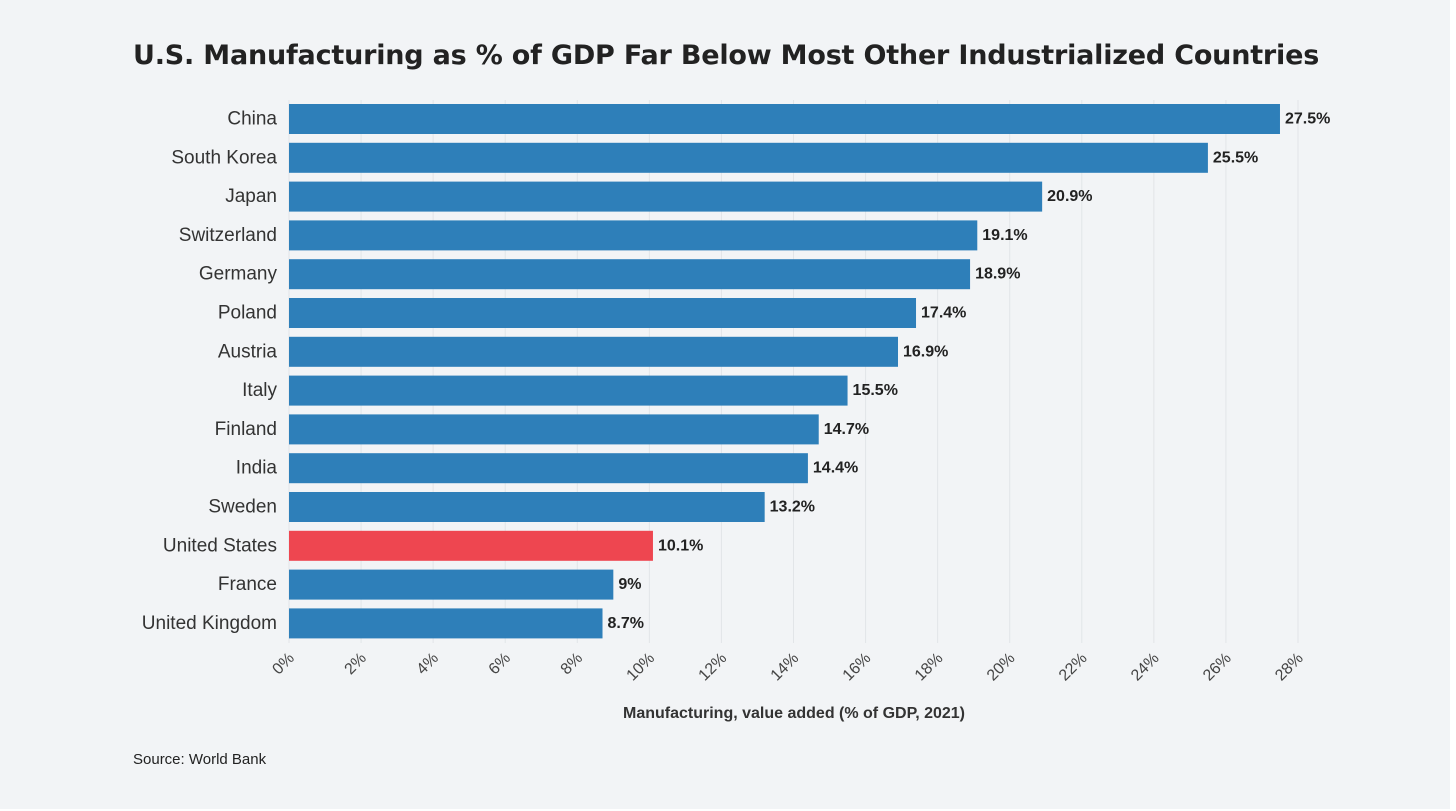 The image size is (1456, 811). Describe the element at coordinates (471, 545) in the screenshot. I see `bar-highlighted` at that location.